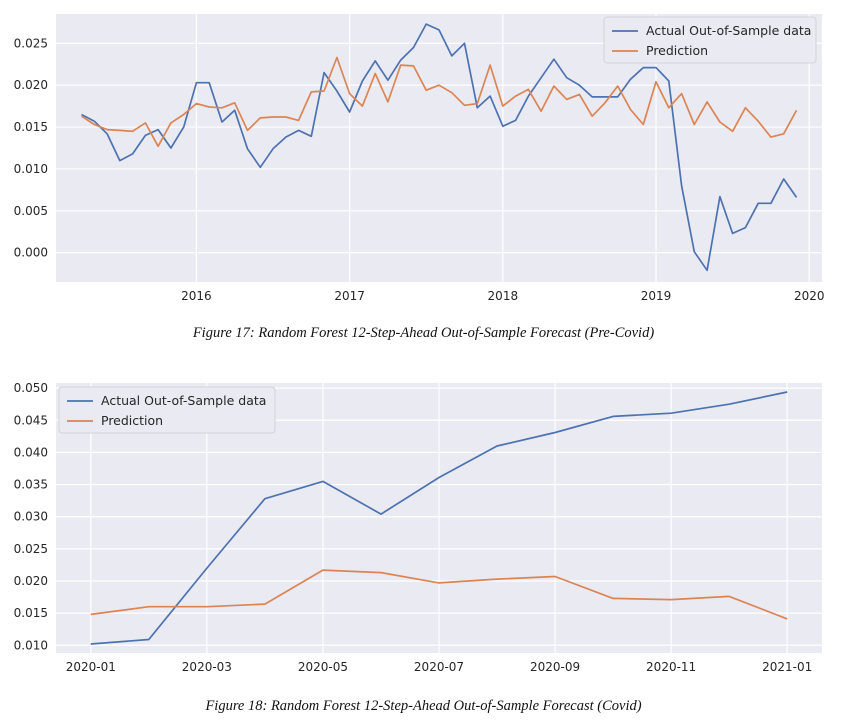  What do you see at coordinates (31, 420) in the screenshot?
I see `y-tick-label: 0.045` at bounding box center [31, 420].